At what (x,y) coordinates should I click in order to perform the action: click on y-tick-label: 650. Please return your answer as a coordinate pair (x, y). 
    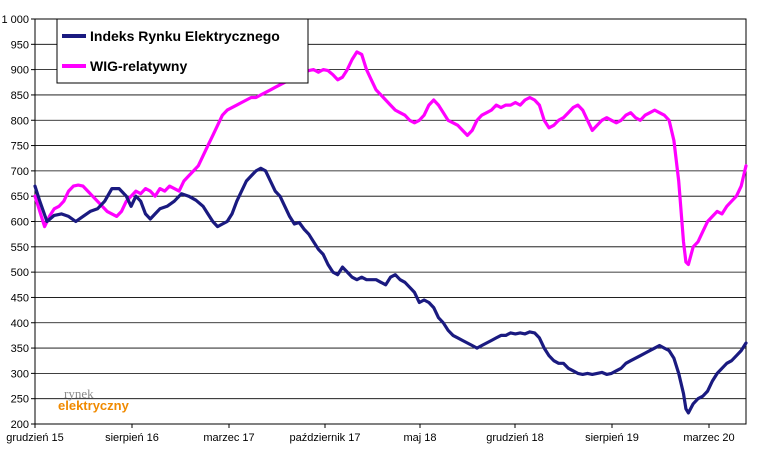
    Looking at the image, I should click on (20, 197).